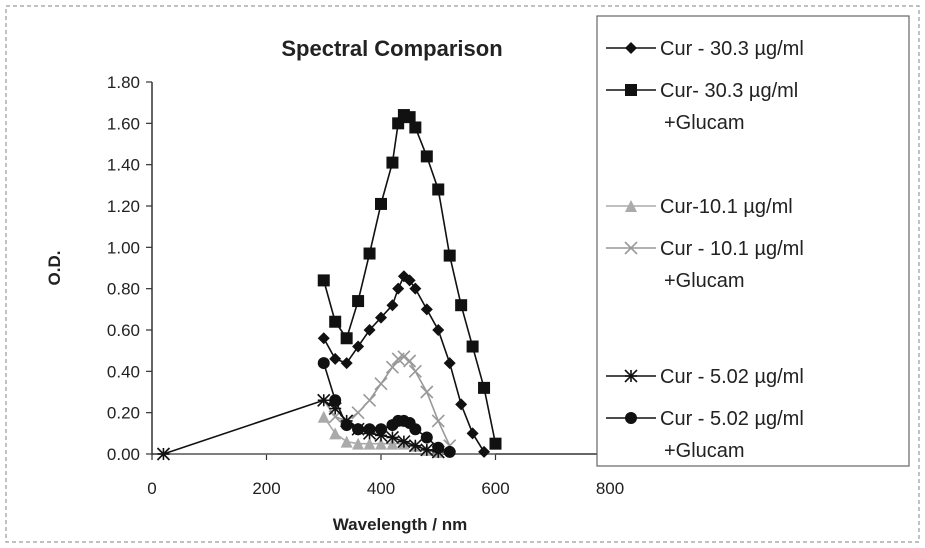 The height and width of the screenshot is (548, 925). I want to click on x-tick-label: 600, so click(495, 488).